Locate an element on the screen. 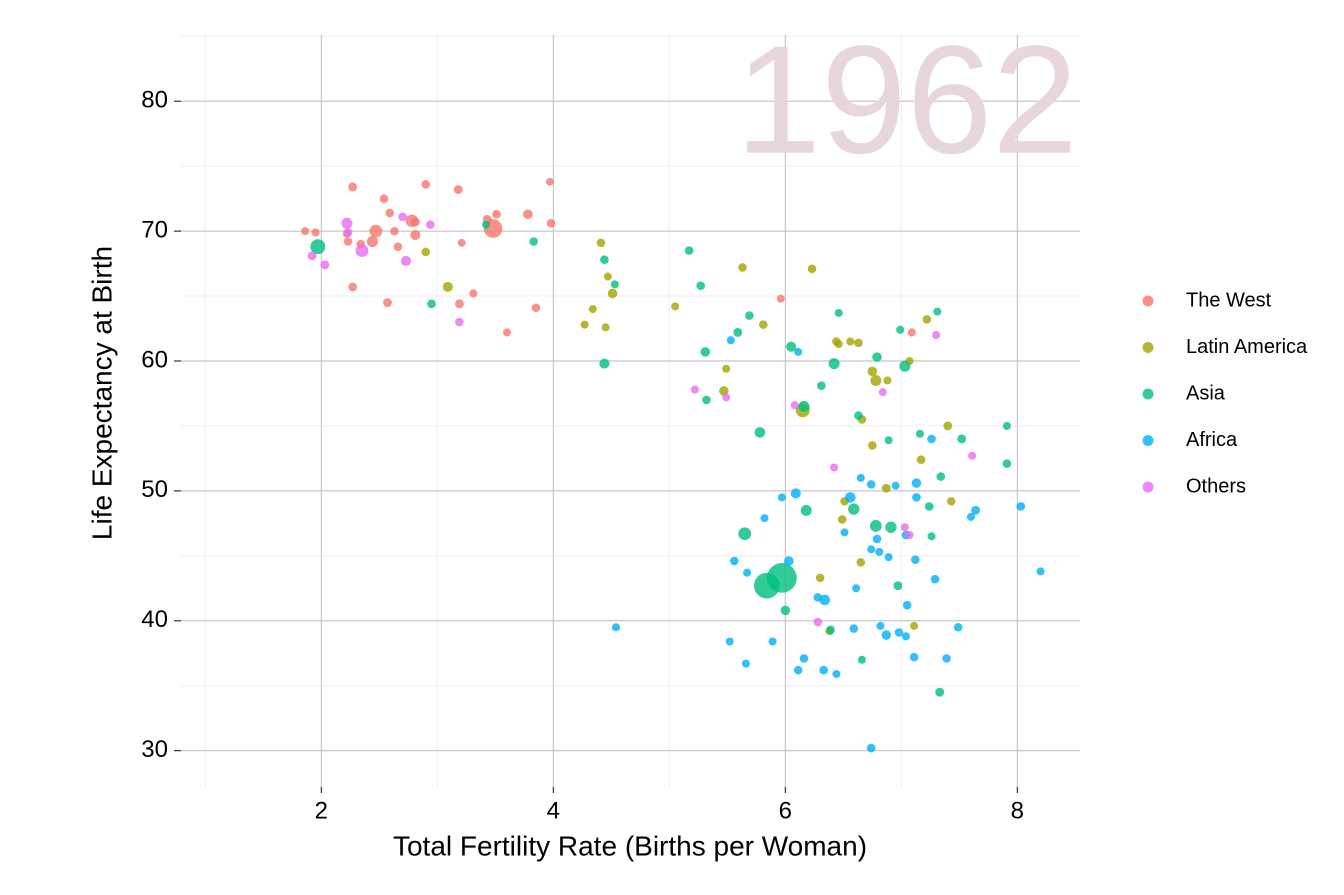  y-tick-label: 40 is located at coordinates (154, 619).